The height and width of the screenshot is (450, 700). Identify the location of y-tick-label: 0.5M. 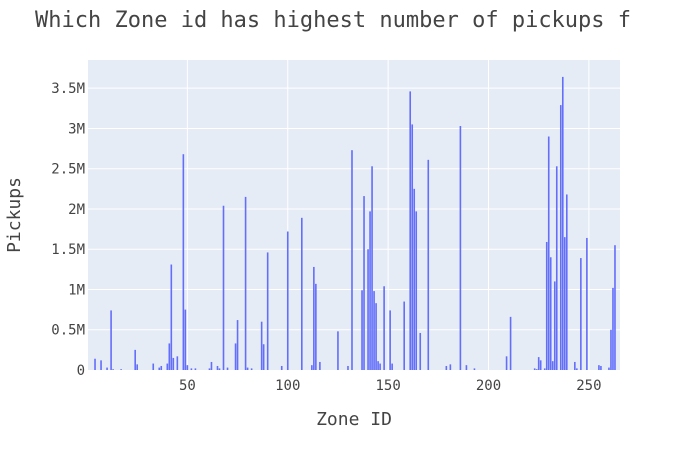
(68, 331).